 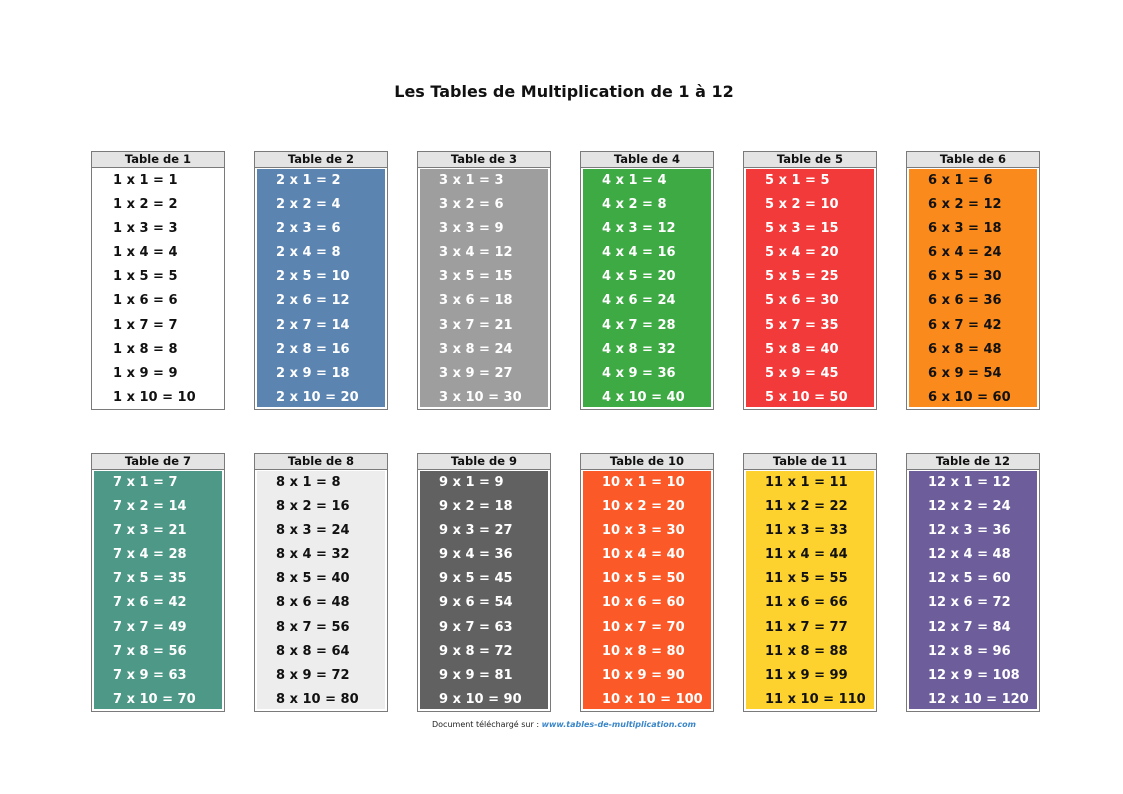 I want to click on table-row: 1 x 9 = 9, so click(x=145, y=373).